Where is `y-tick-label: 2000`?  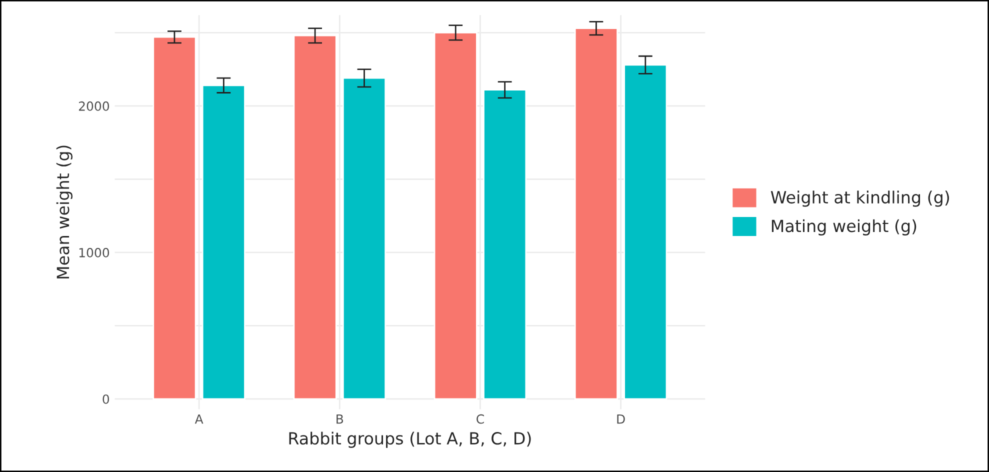
y-tick-label: 2000 is located at coordinates (94, 106).